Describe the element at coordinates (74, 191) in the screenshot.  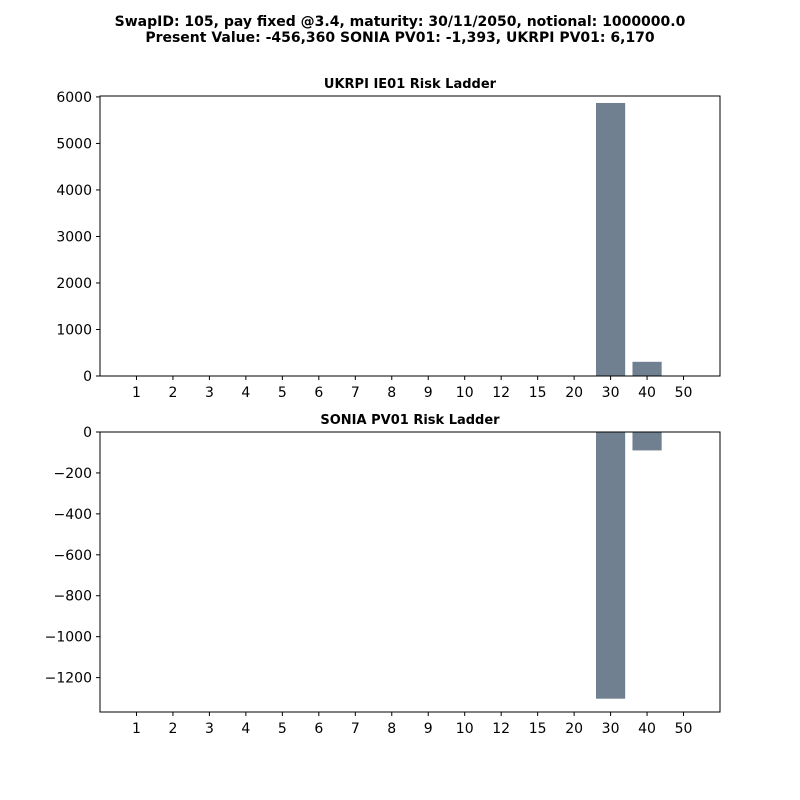
I see `y-tick-label: 4000` at that location.